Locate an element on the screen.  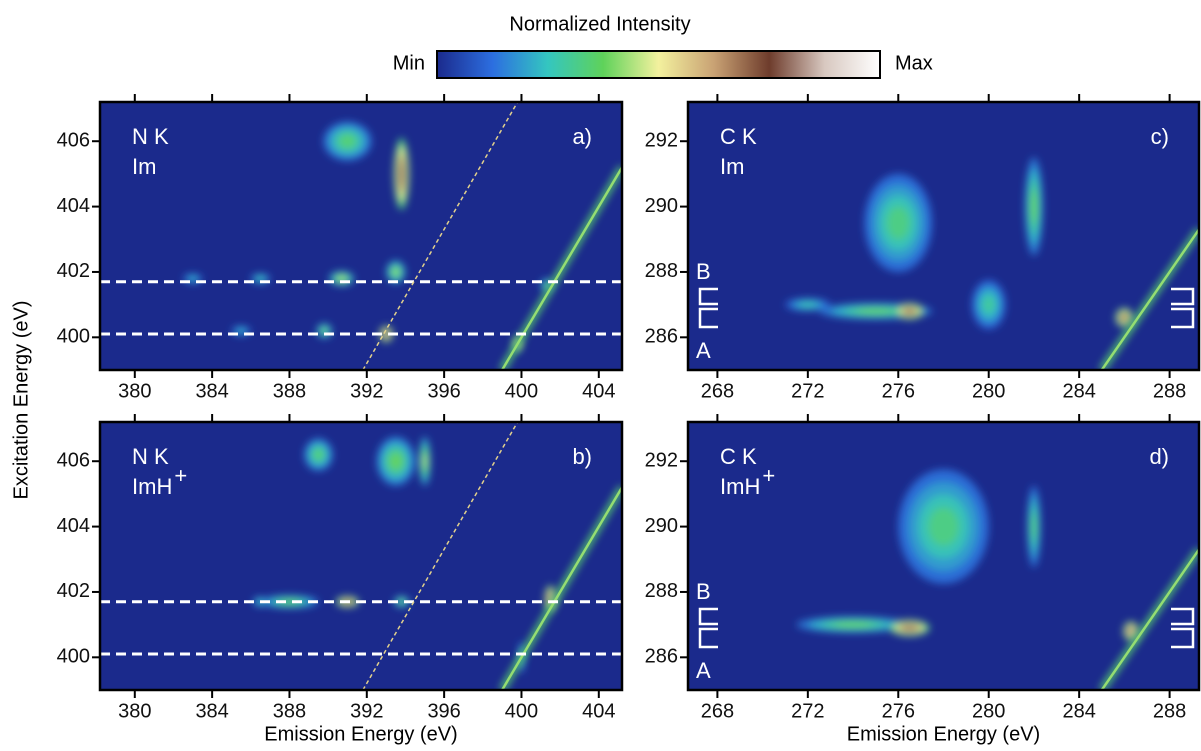
x-tick-label: 268 is located at coordinates (717, 711).